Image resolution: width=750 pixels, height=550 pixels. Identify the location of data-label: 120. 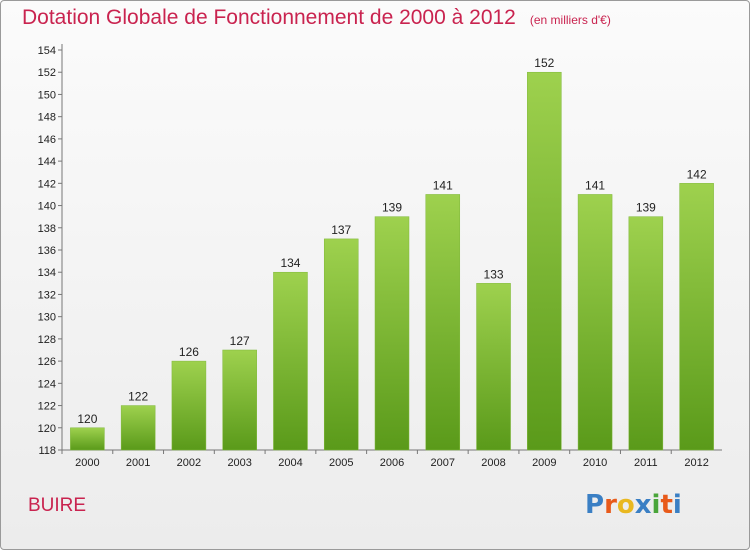
(87, 419).